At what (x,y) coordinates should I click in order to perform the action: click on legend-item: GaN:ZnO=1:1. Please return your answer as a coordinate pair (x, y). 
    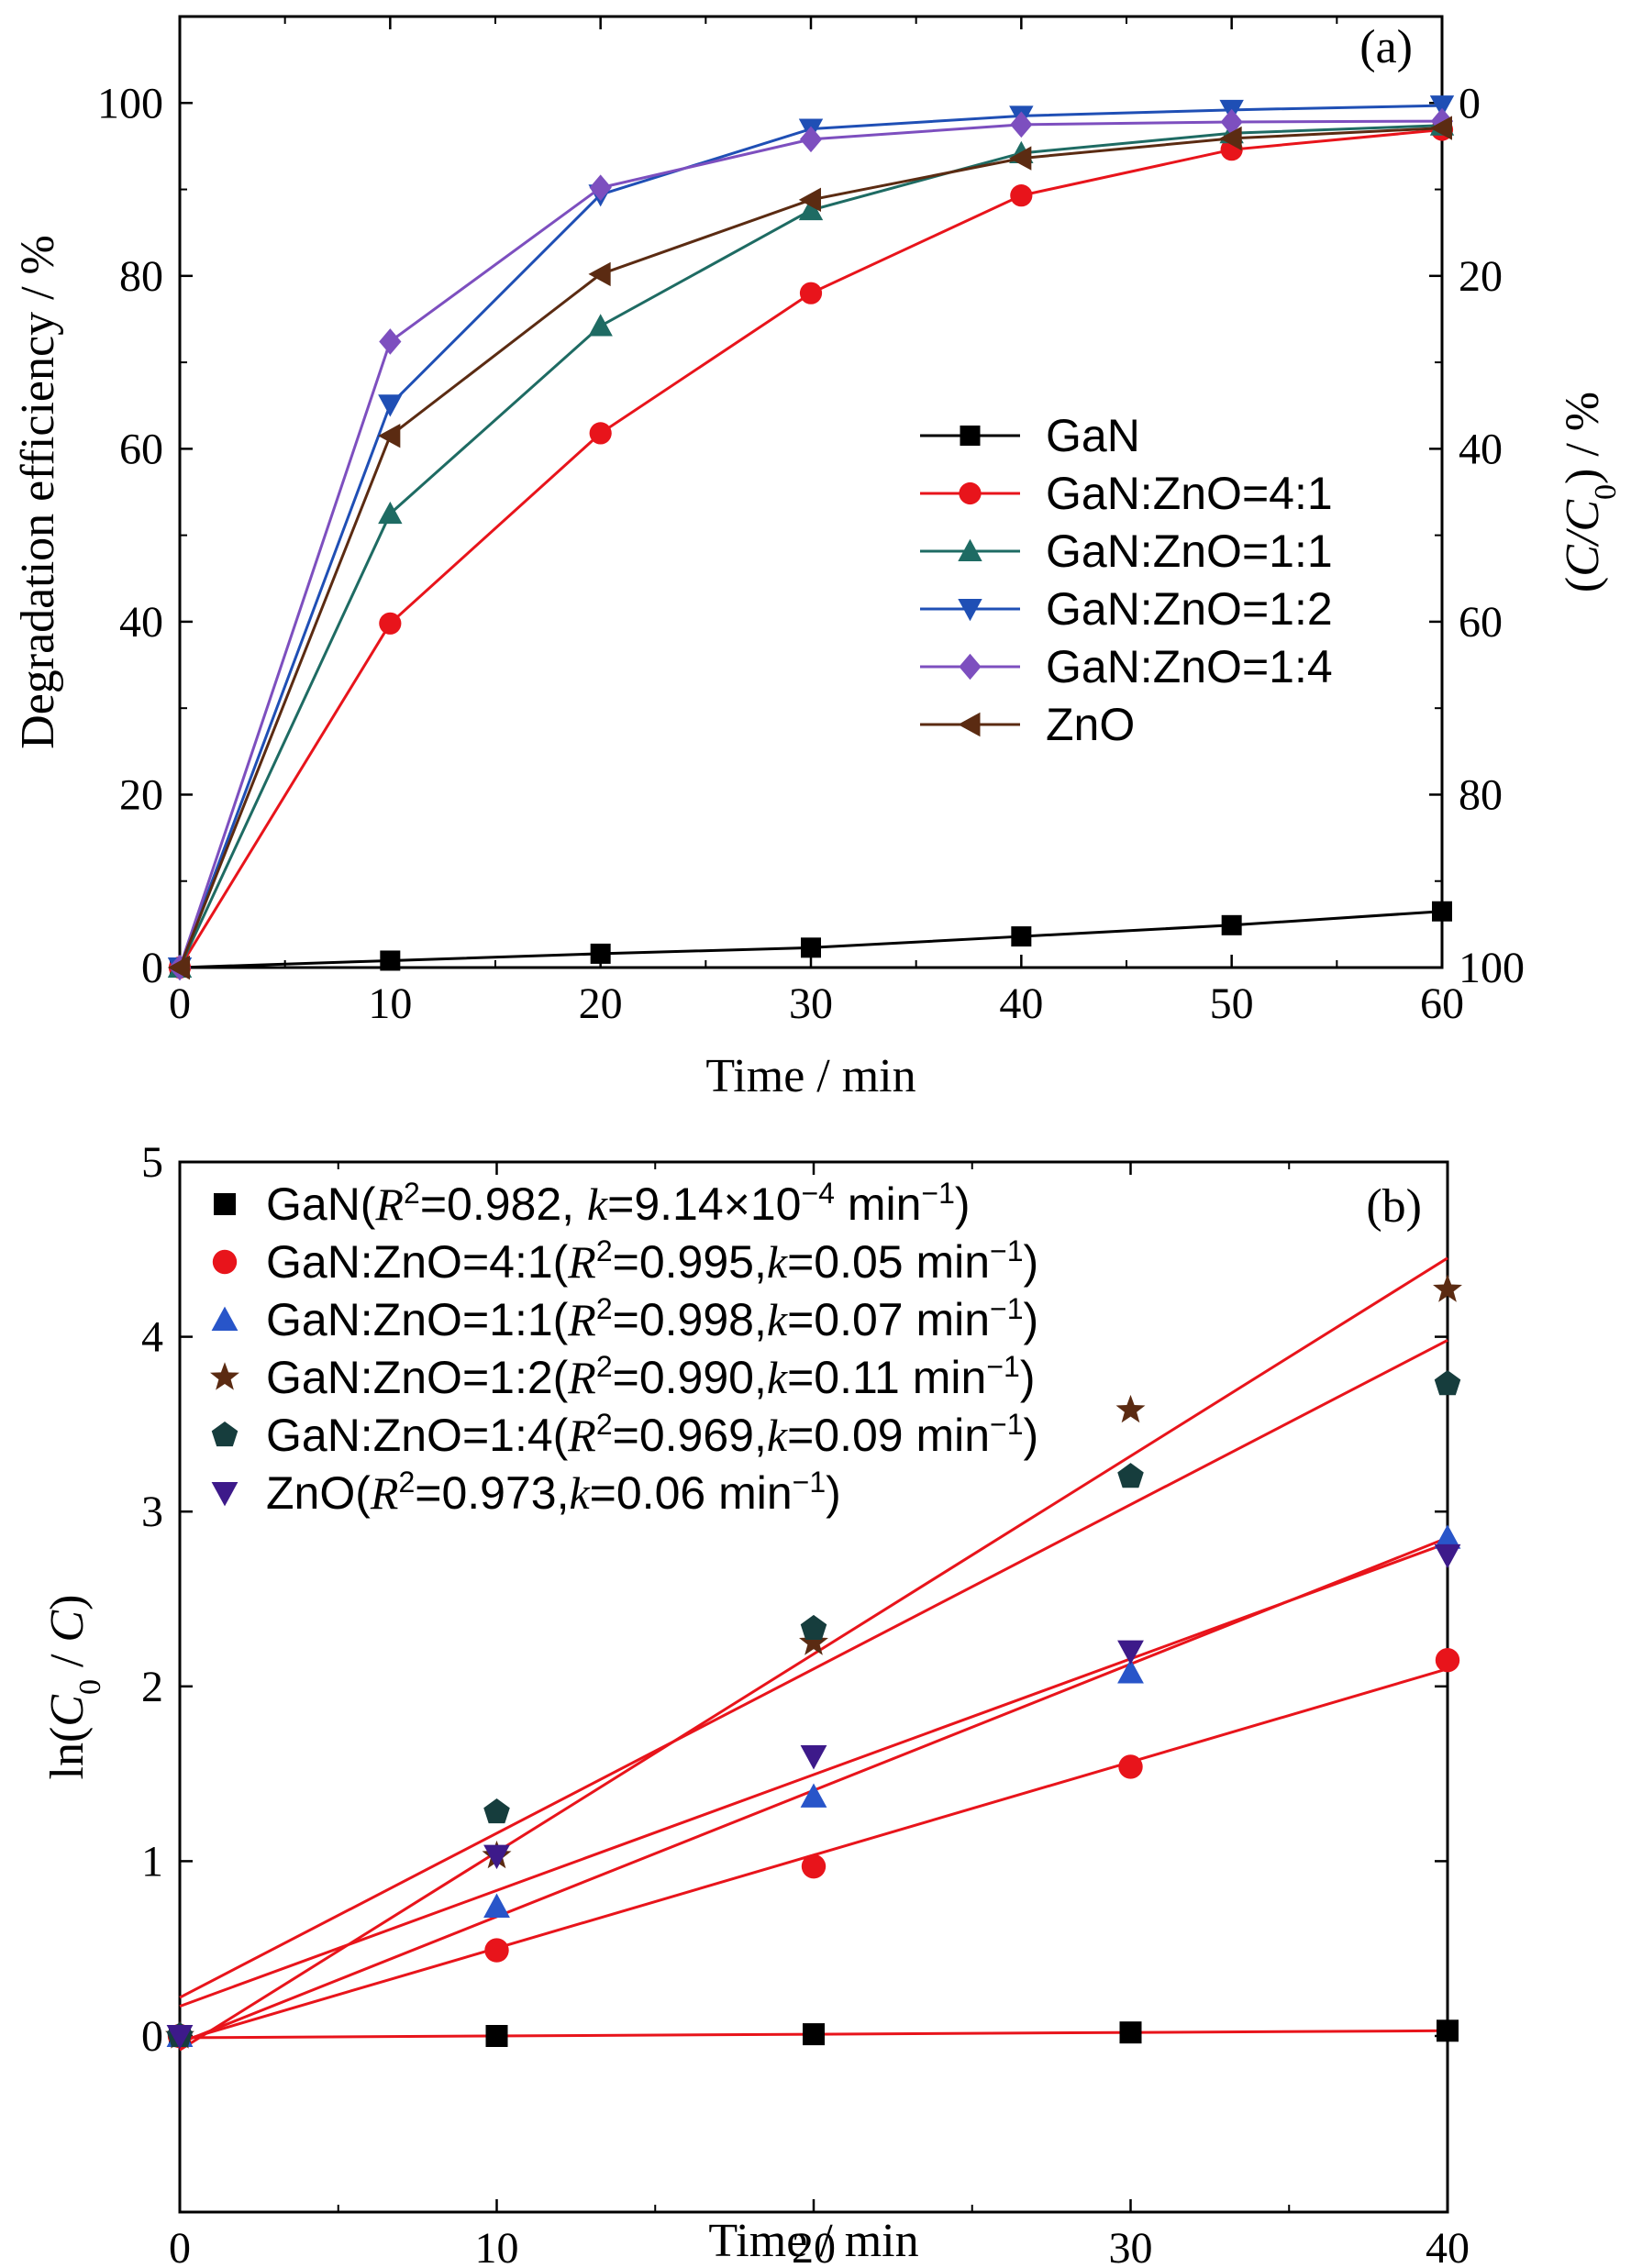
    Looking at the image, I should click on (1126, 551).